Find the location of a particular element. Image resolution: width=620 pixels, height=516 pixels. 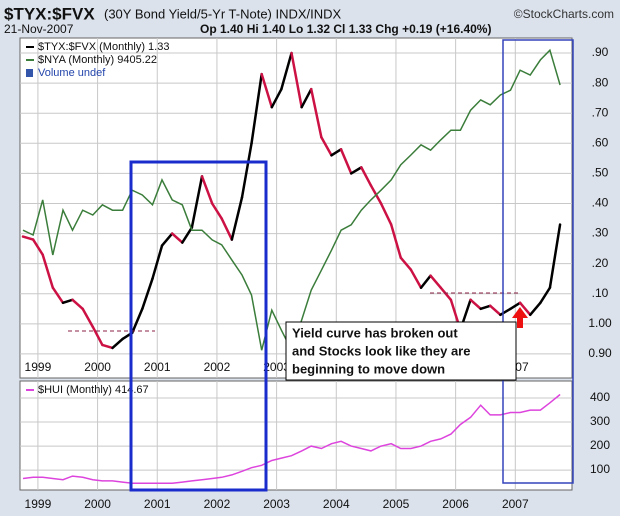

y-tick-label: 1.00 is located at coordinates (600, 323).